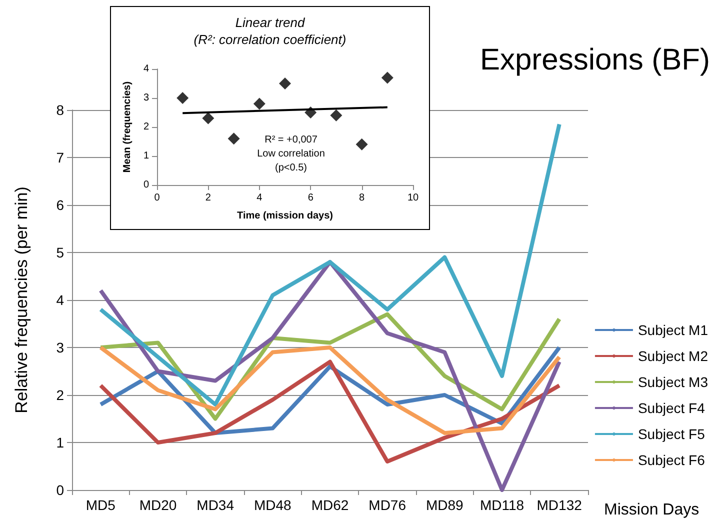 The width and height of the screenshot is (719, 519). I want to click on legend-label: Subject M1, so click(673, 330).